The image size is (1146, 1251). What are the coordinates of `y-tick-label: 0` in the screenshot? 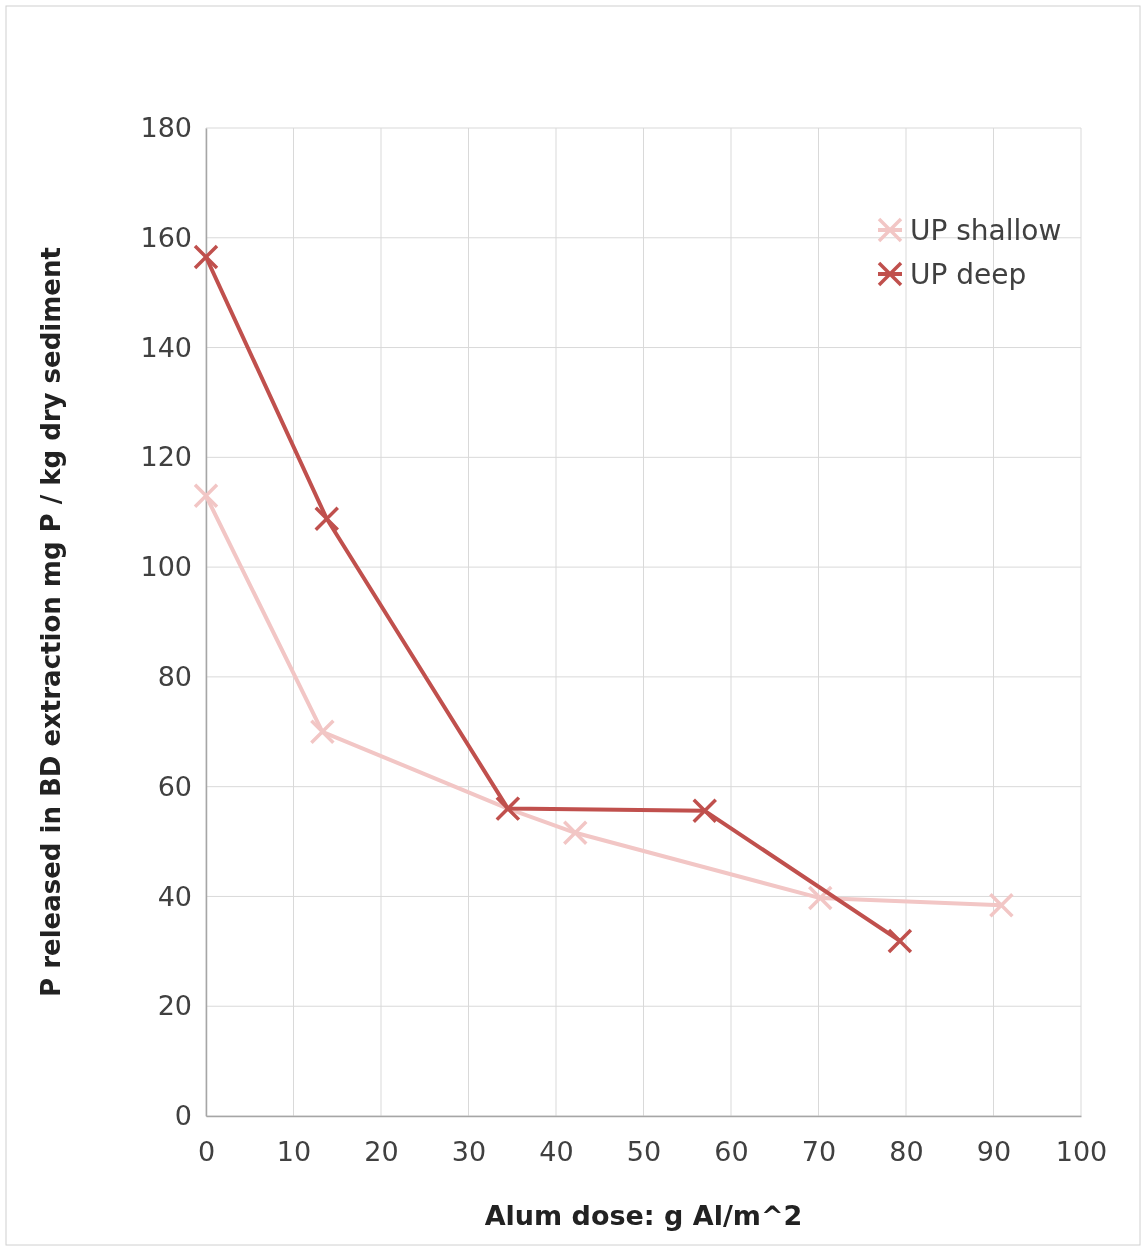 It's located at (183, 1116).